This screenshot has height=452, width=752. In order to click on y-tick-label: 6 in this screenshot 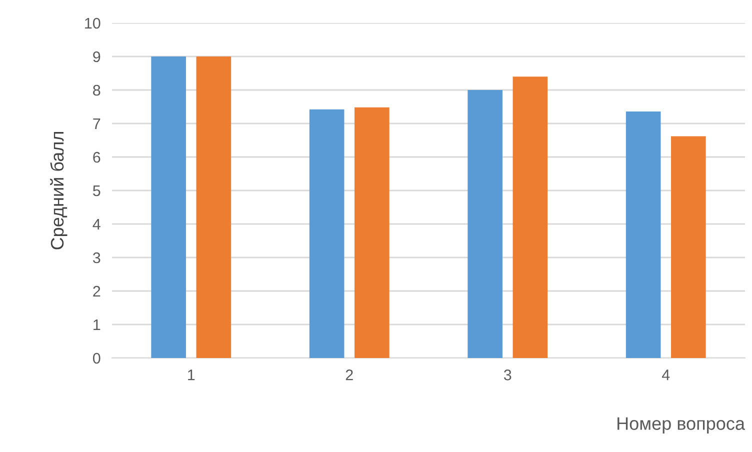, I will do `click(96, 157)`.